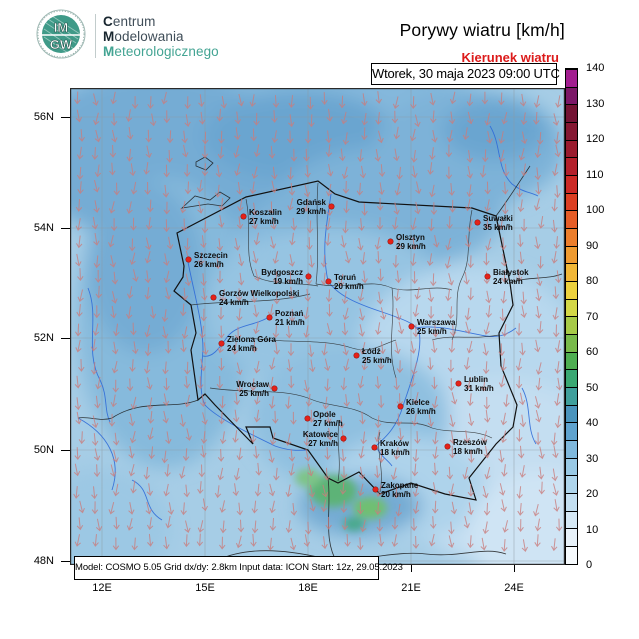 The width and height of the screenshot is (639, 639). Describe the element at coordinates (592, 494) in the screenshot. I see `colorbar-tick-label: 20` at that location.